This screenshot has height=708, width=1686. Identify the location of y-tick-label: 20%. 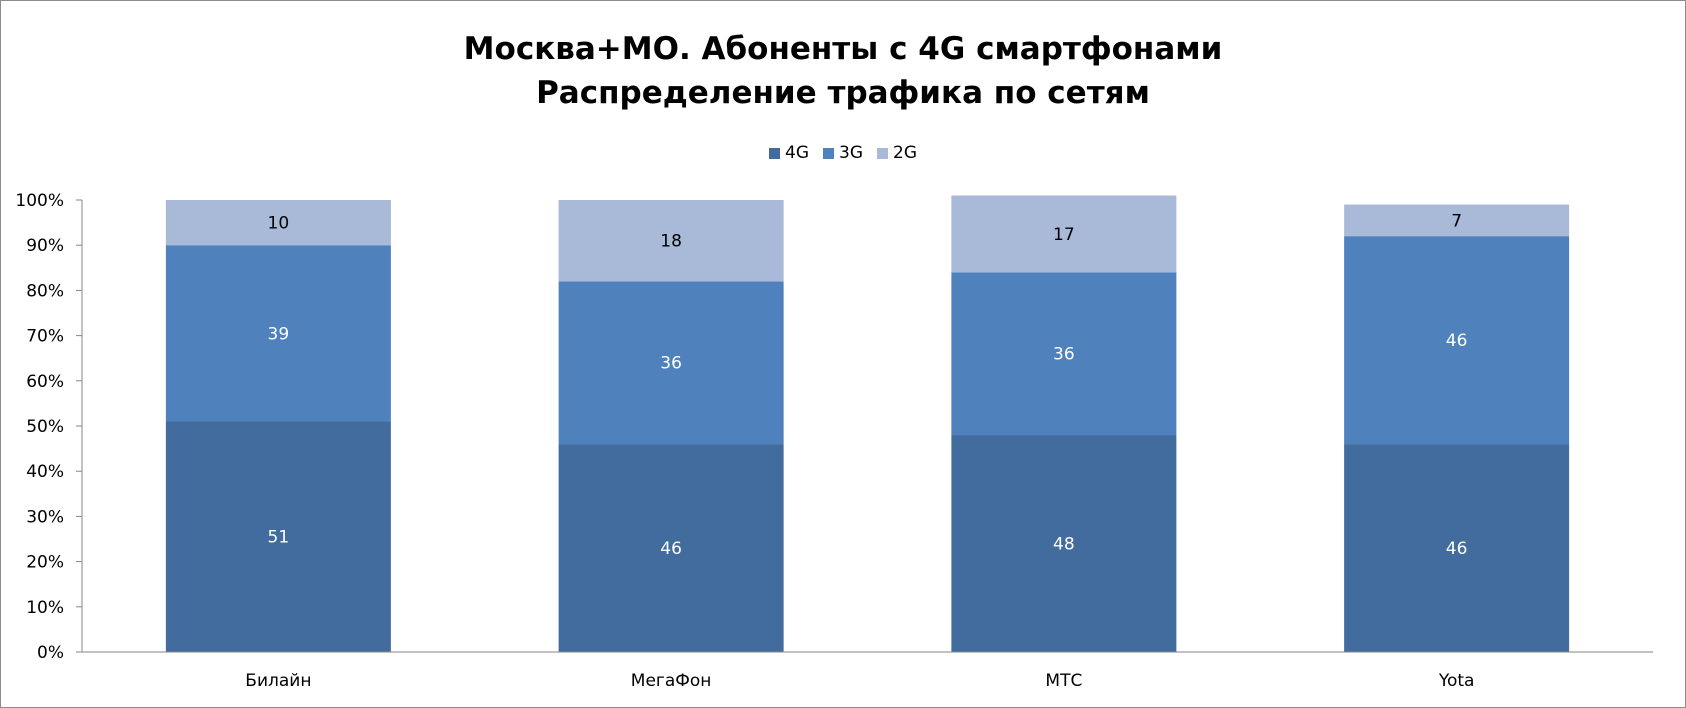
(45, 563).